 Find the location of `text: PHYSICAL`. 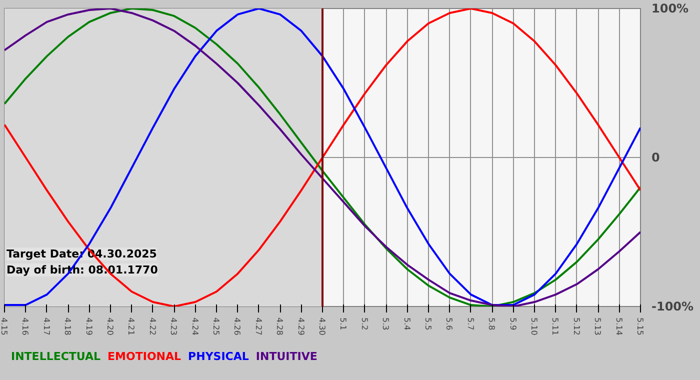

text: PHYSICAL is located at coordinates (218, 356).